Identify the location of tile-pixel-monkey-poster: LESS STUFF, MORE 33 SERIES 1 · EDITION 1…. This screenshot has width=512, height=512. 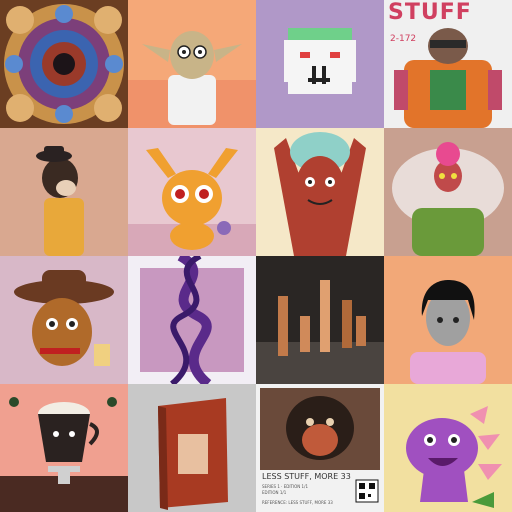
(320, 448).